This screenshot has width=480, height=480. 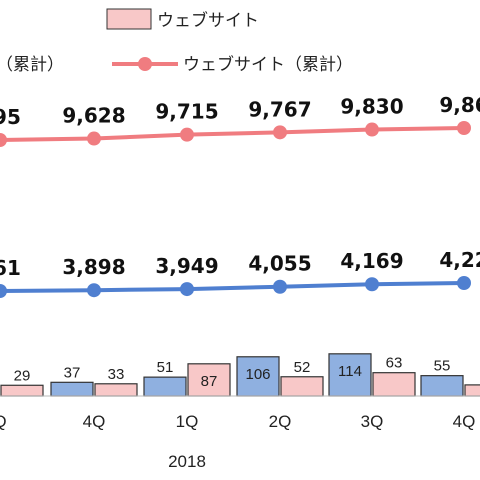 What do you see at coordinates (459, 105) in the screenshot?
I see `red-cumulative-point-label: 9,86` at bounding box center [459, 105].